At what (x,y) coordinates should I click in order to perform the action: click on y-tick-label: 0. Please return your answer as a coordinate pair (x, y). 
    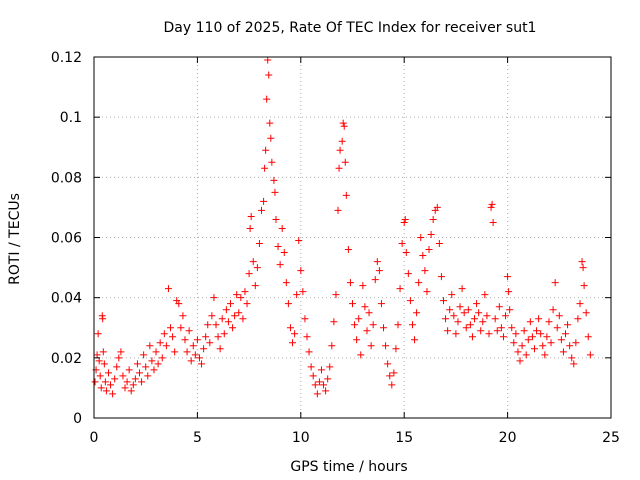
    Looking at the image, I should click on (77, 419).